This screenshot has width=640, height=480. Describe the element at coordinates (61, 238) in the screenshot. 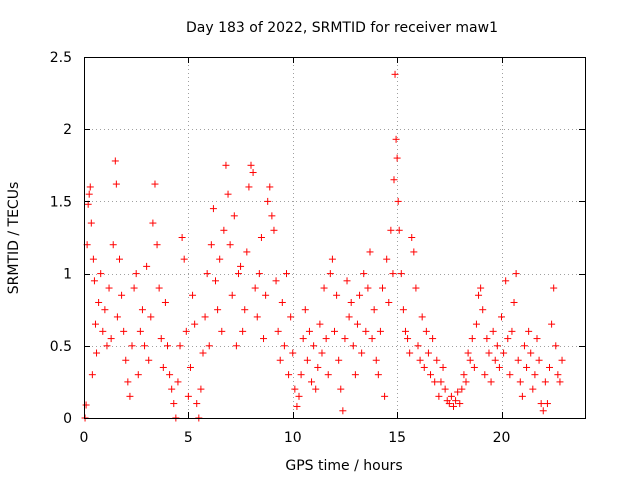

I see `y-tick-labels: 0 0.5 1 1.5 2 2.5` at that location.